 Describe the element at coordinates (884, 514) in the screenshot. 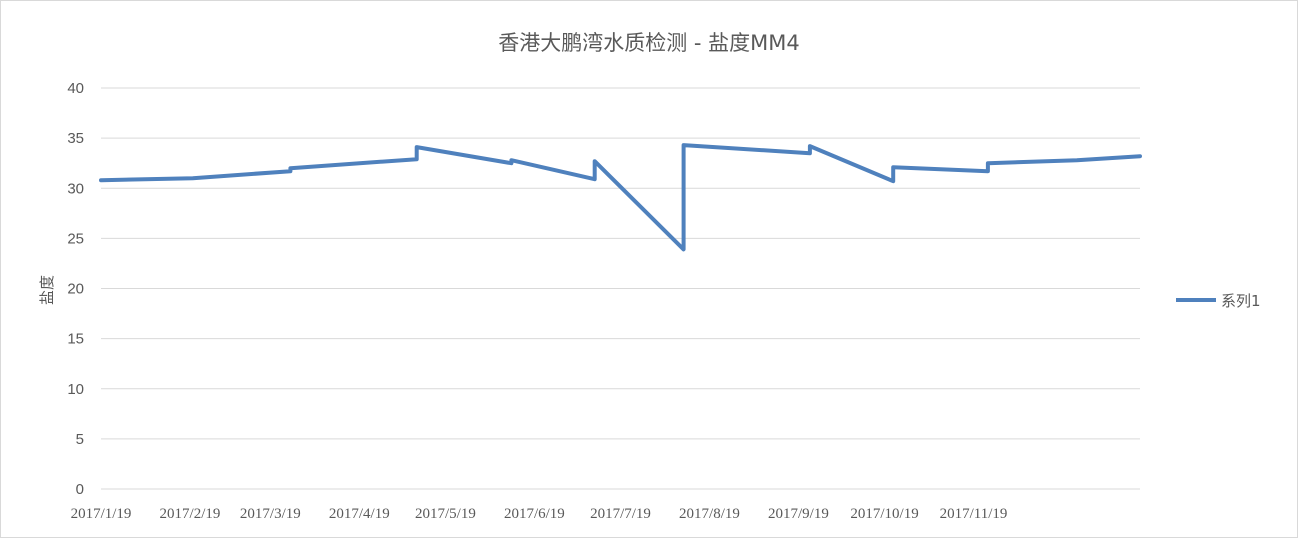

I see `x-tick-label: 2017/10/19` at that location.